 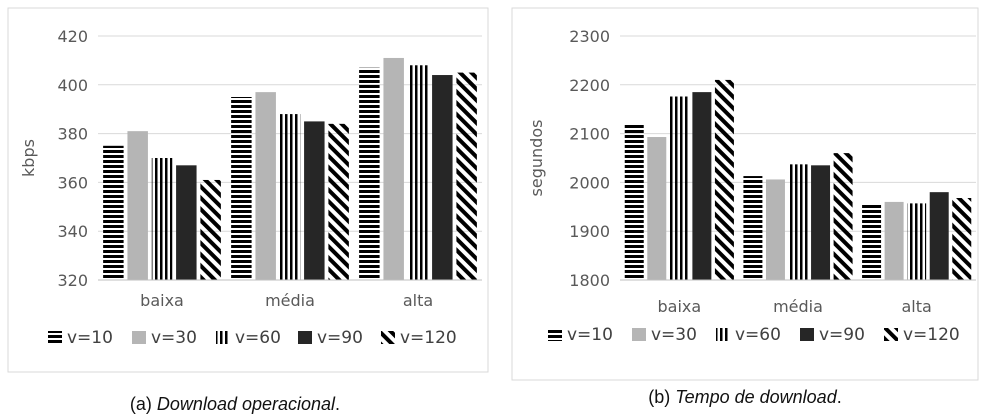 What do you see at coordinates (589, 182) in the screenshot?
I see `y-tick-label: 2000` at bounding box center [589, 182].